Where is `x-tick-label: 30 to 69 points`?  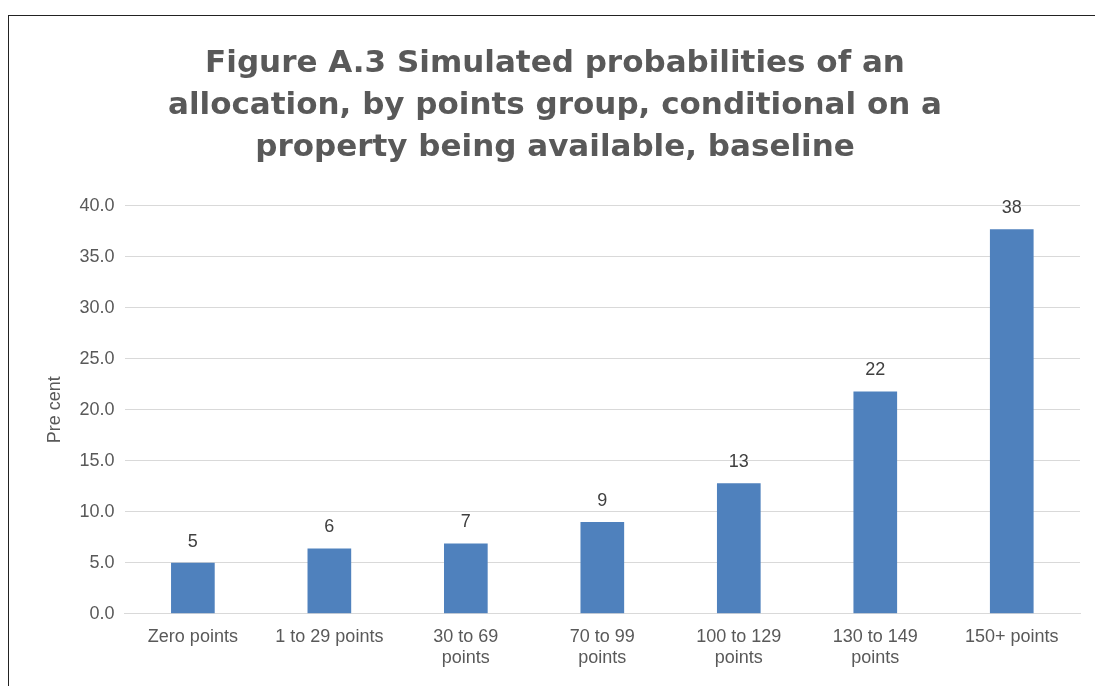 x-tick-label: 30 to 69 points is located at coordinates (466, 646).